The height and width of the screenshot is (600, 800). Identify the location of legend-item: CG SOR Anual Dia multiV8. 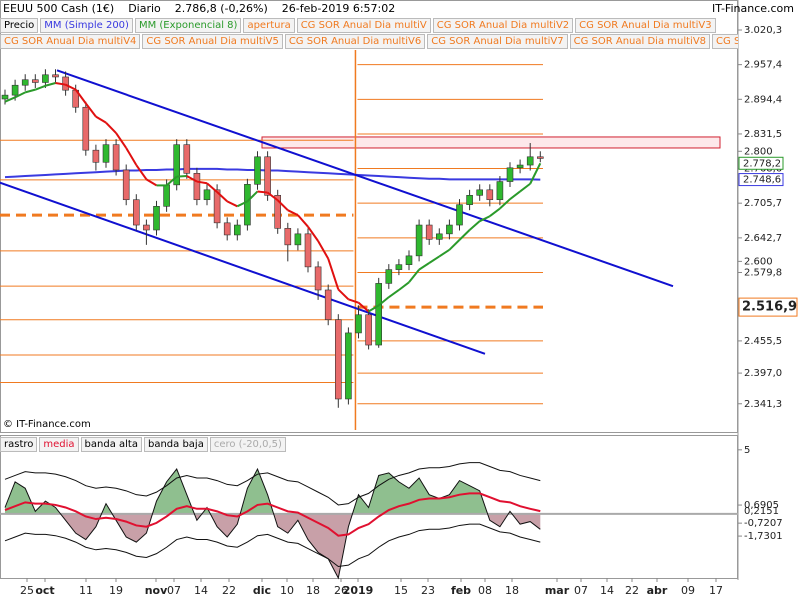
(640, 41).